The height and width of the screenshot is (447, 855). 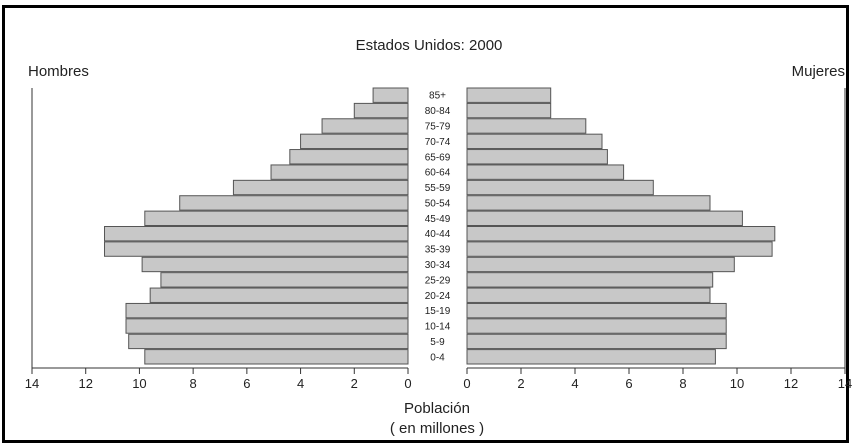 What do you see at coordinates (438, 188) in the screenshot?
I see `age-label-55-59: 55-59` at bounding box center [438, 188].